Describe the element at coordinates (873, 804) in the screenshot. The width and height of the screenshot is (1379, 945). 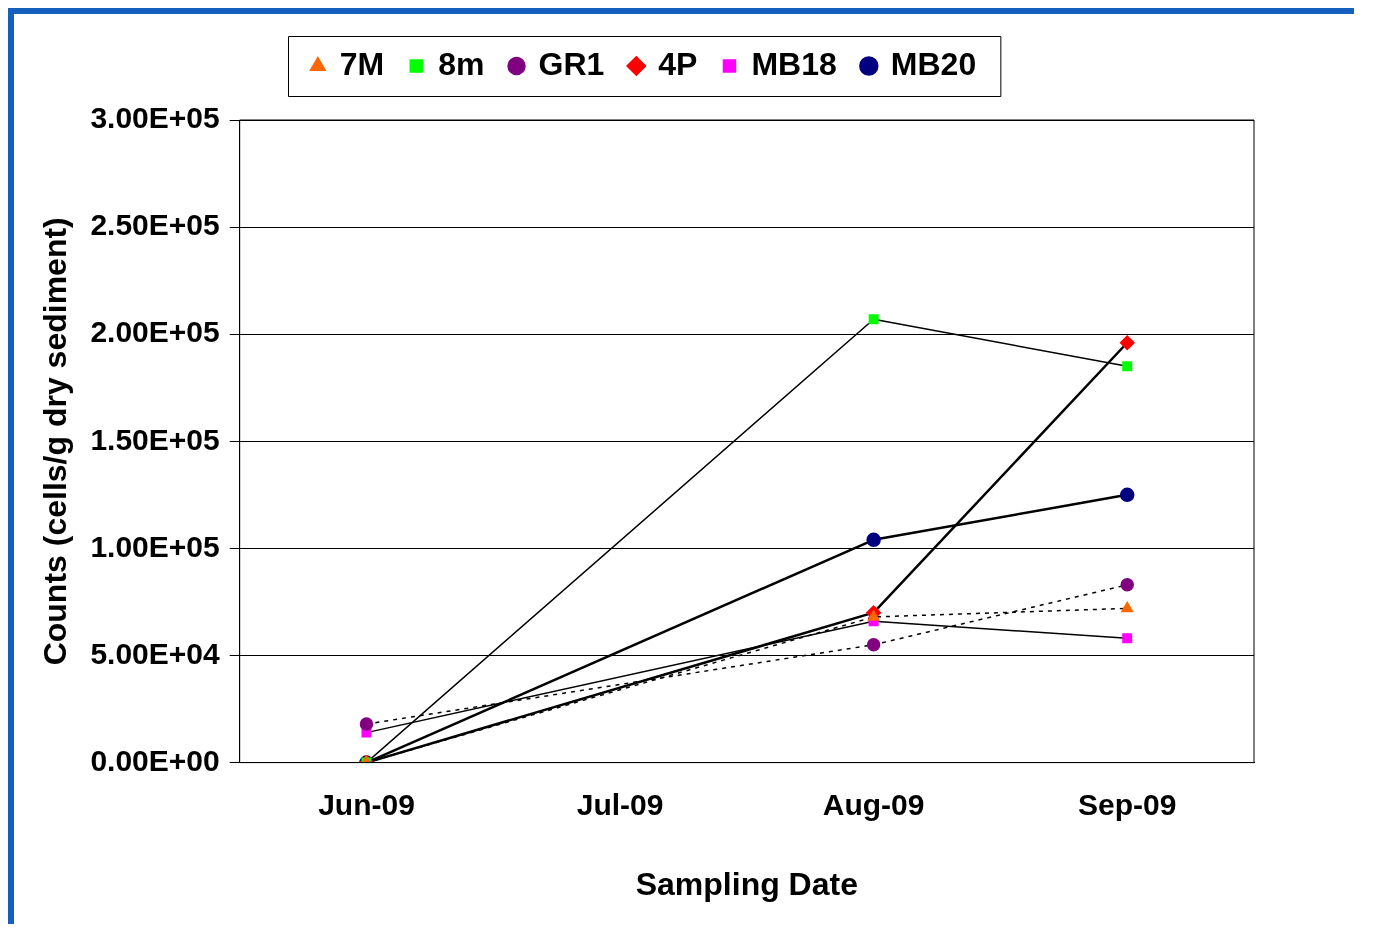
I see `x-tick-label: Aug-09` at that location.